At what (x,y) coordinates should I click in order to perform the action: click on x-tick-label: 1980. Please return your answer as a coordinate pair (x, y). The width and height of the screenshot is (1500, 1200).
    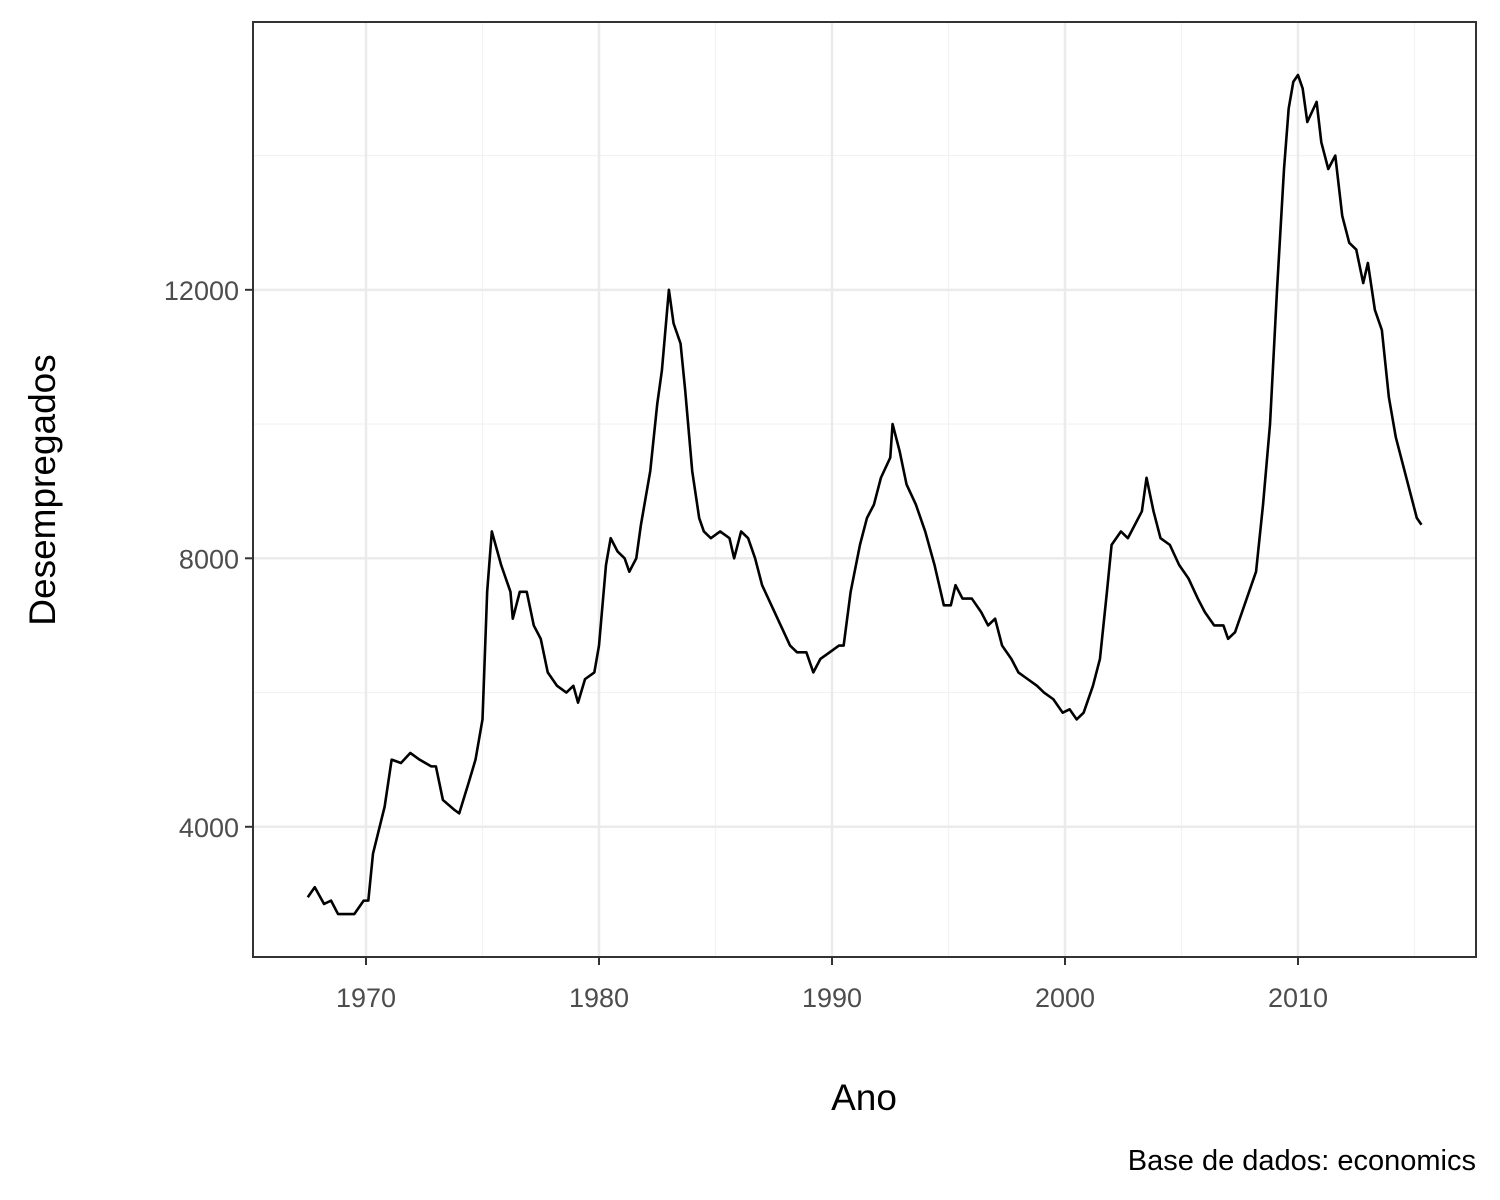
    Looking at the image, I should click on (599, 998).